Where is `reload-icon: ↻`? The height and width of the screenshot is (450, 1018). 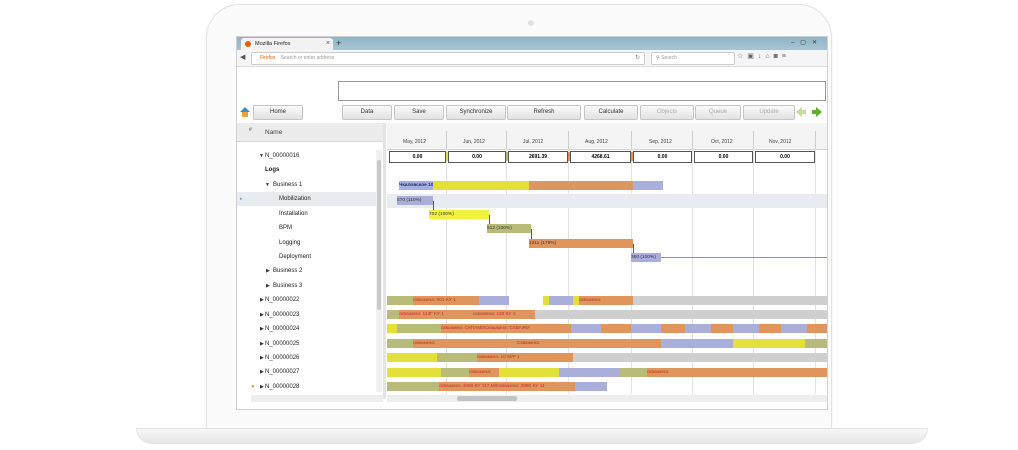 reload-icon: ↻ is located at coordinates (637, 58).